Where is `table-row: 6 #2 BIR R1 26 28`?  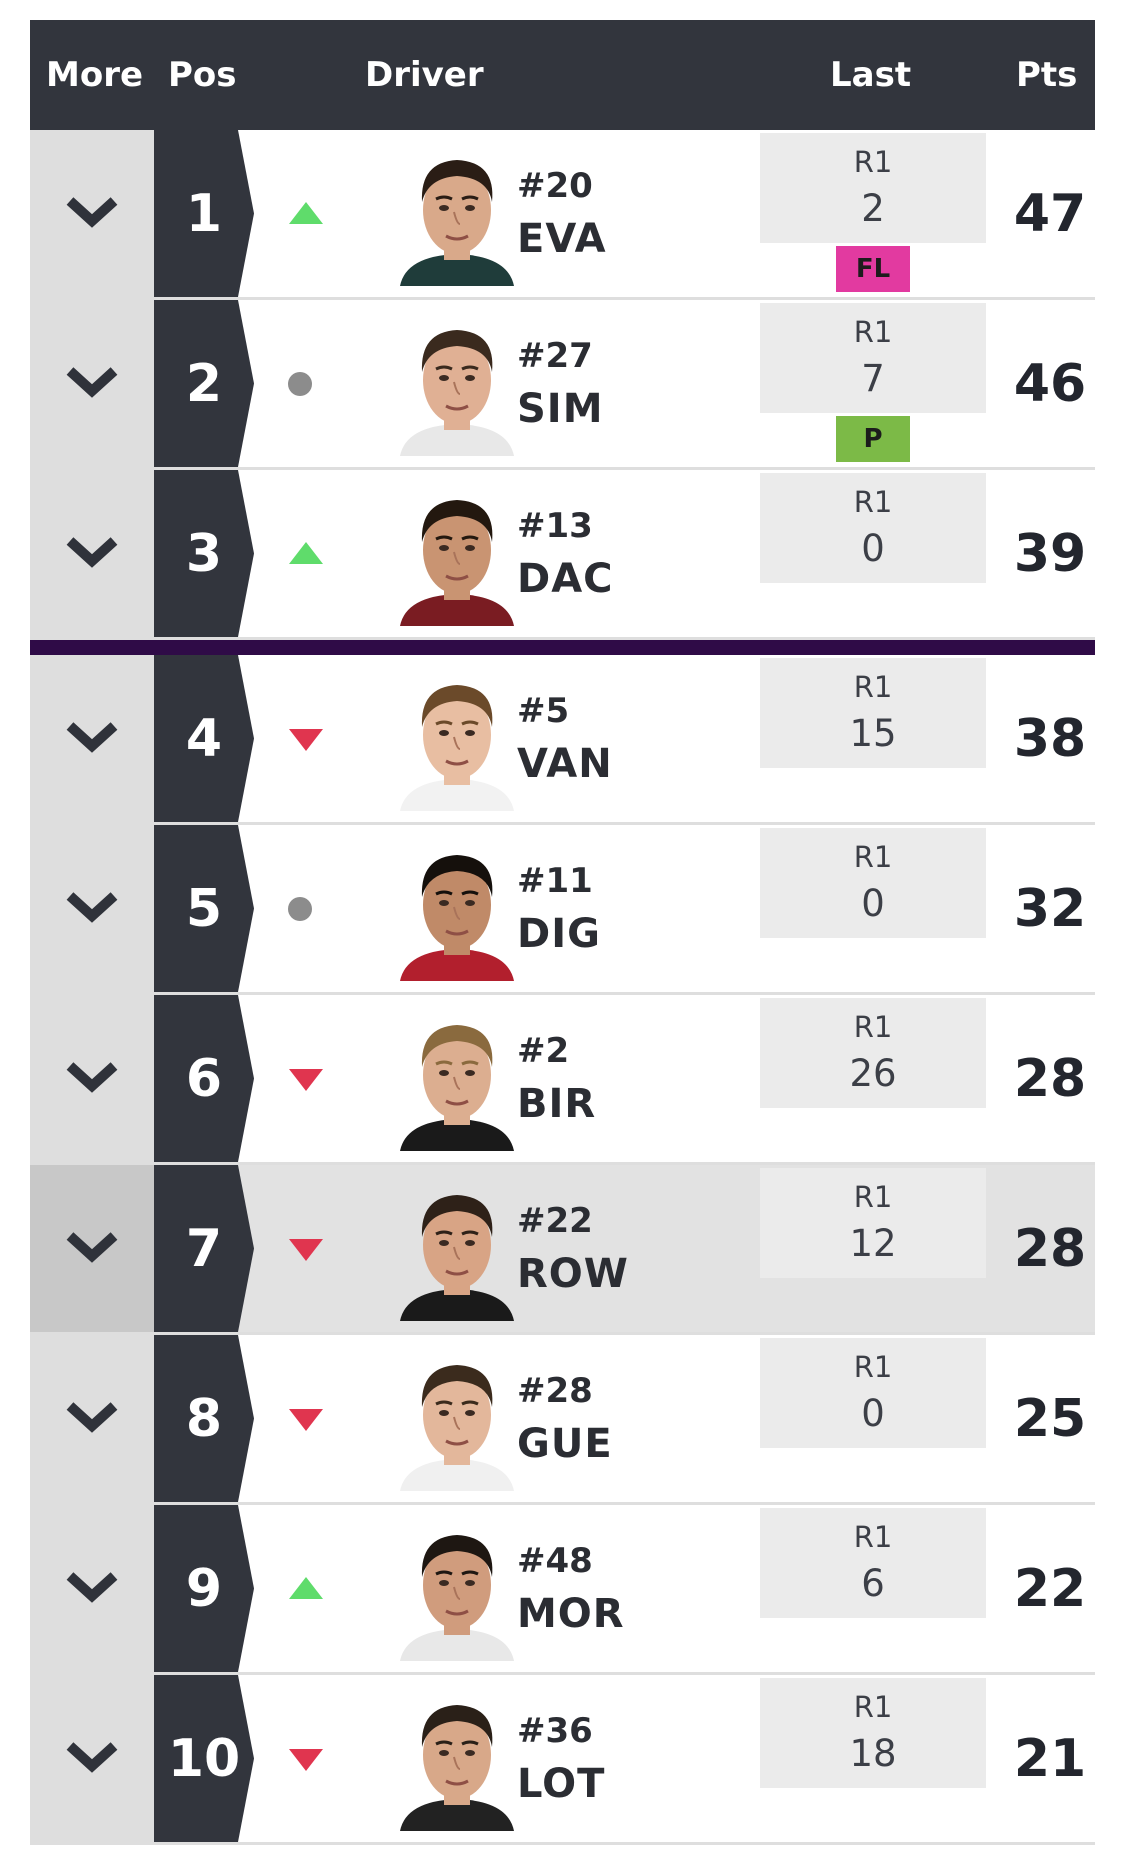 table-row: 6 #2 BIR R1 26 28 is located at coordinates (562, 1080).